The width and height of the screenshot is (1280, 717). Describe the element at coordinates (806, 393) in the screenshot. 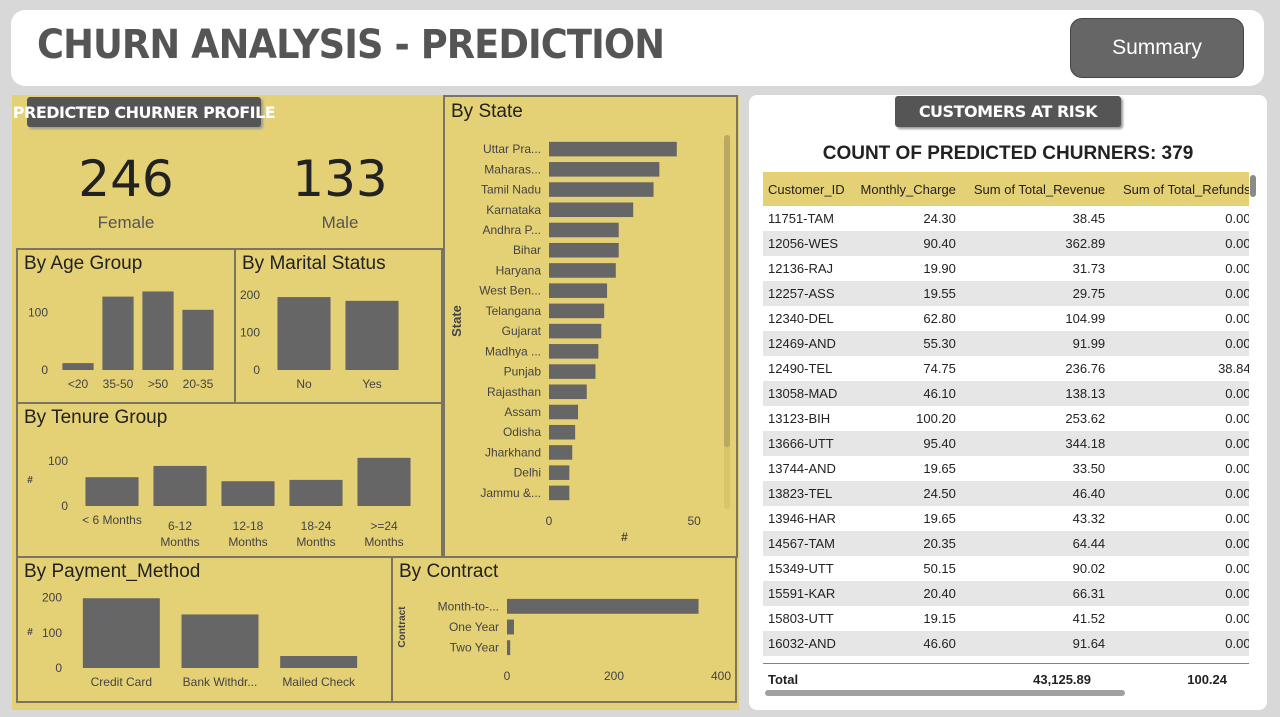

I see `table-cell: 13058-MAD` at that location.